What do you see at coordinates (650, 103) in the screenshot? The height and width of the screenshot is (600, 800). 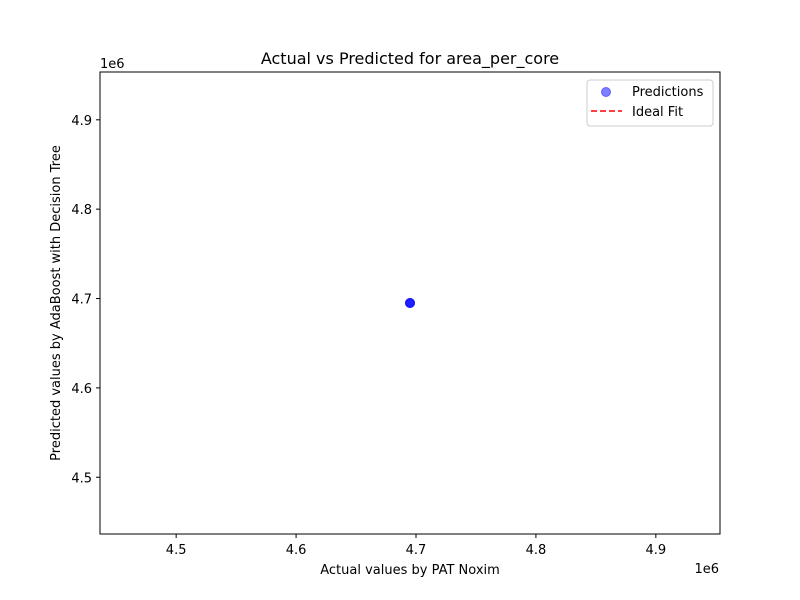 I see `legend: Predictions Ideal Fit` at bounding box center [650, 103].